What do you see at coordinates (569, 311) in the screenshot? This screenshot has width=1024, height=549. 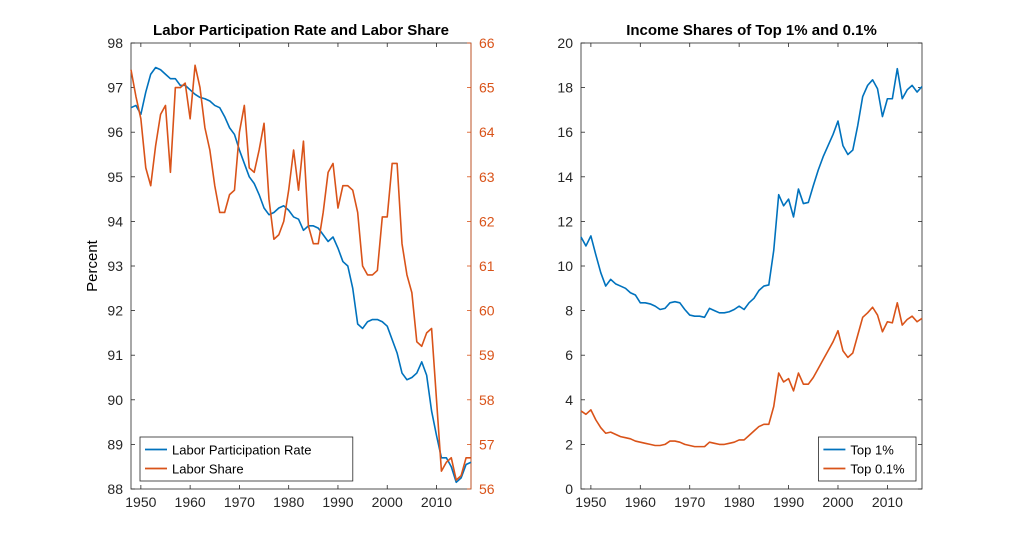 I see `y-tick-label: 8` at bounding box center [569, 311].